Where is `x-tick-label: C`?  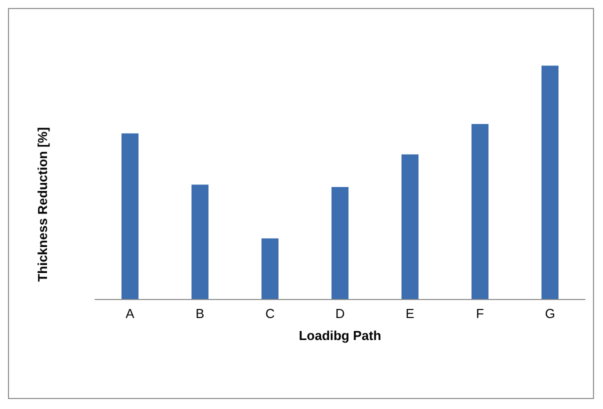
x-tick-label: C is located at coordinates (270, 313).